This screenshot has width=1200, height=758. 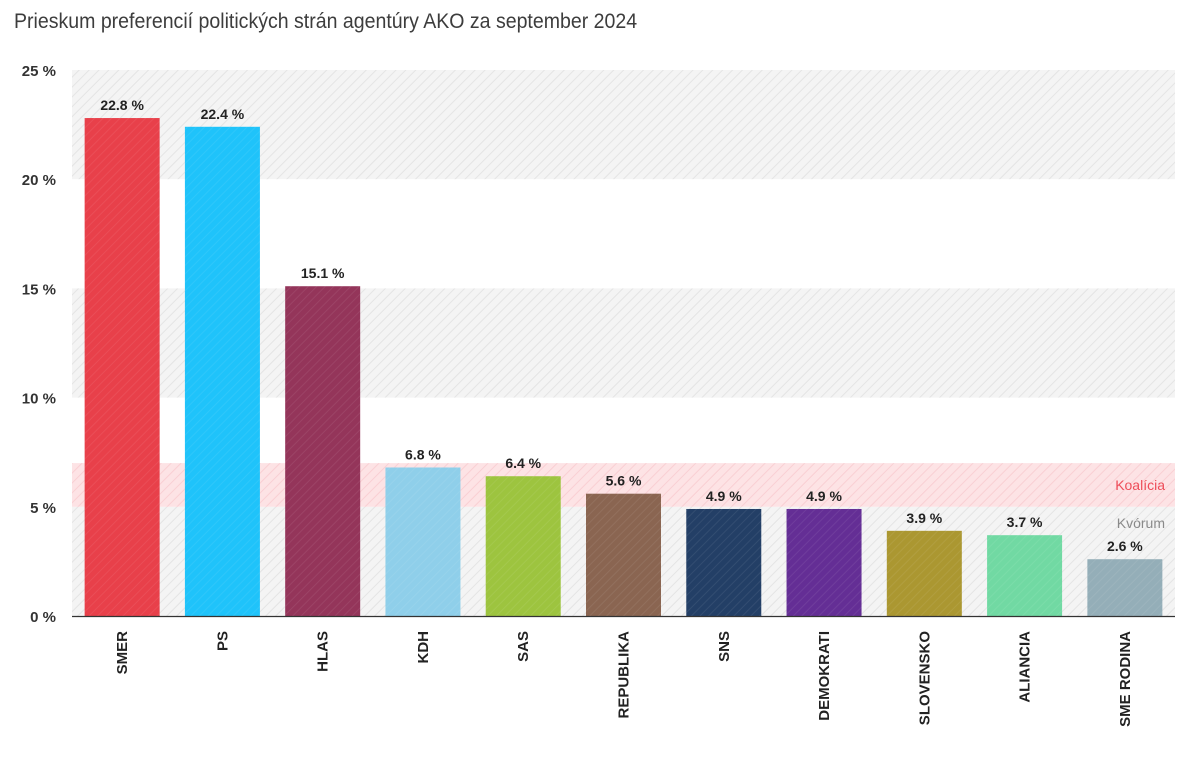 I want to click on x-tick-label: SAS, so click(x=523, y=646).